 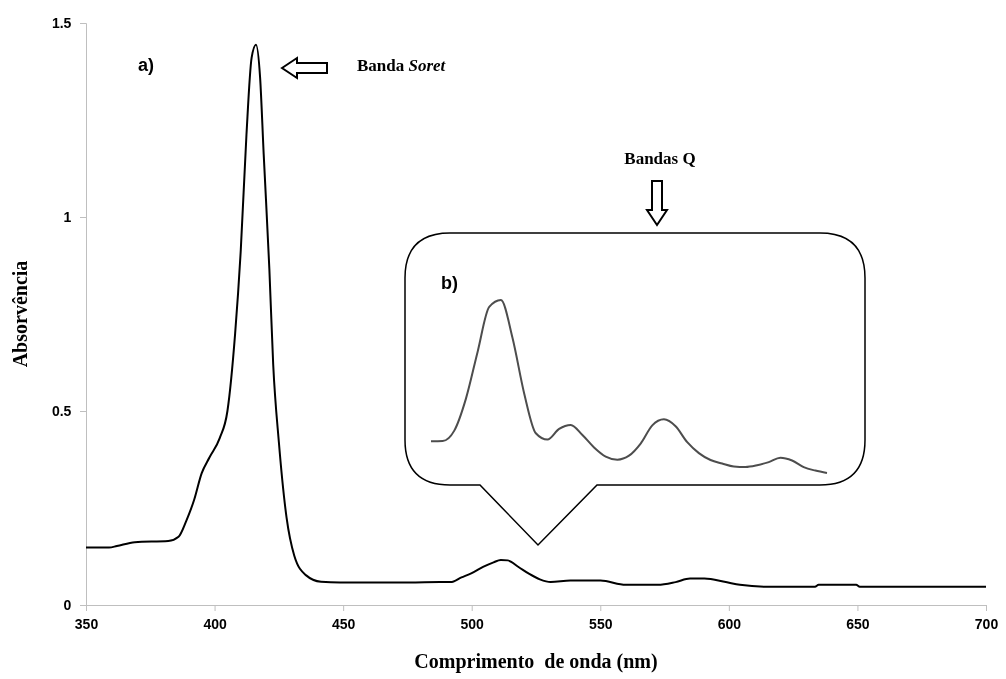 What do you see at coordinates (146, 65) in the screenshot?
I see `annotation: a)` at bounding box center [146, 65].